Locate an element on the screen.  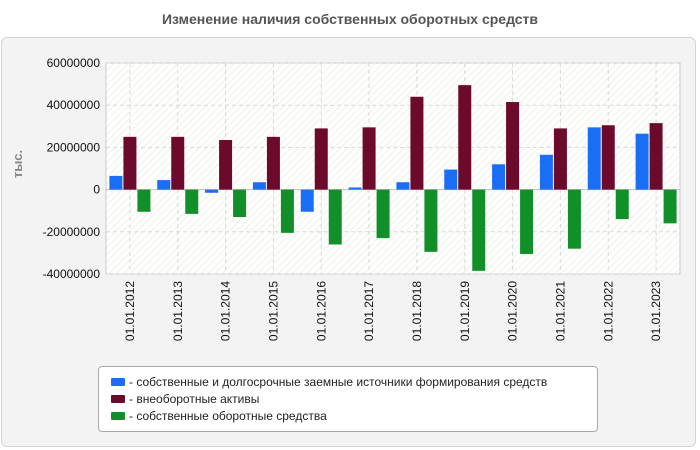
x-tick-label: 01.01.2017 is located at coordinates (369, 311).